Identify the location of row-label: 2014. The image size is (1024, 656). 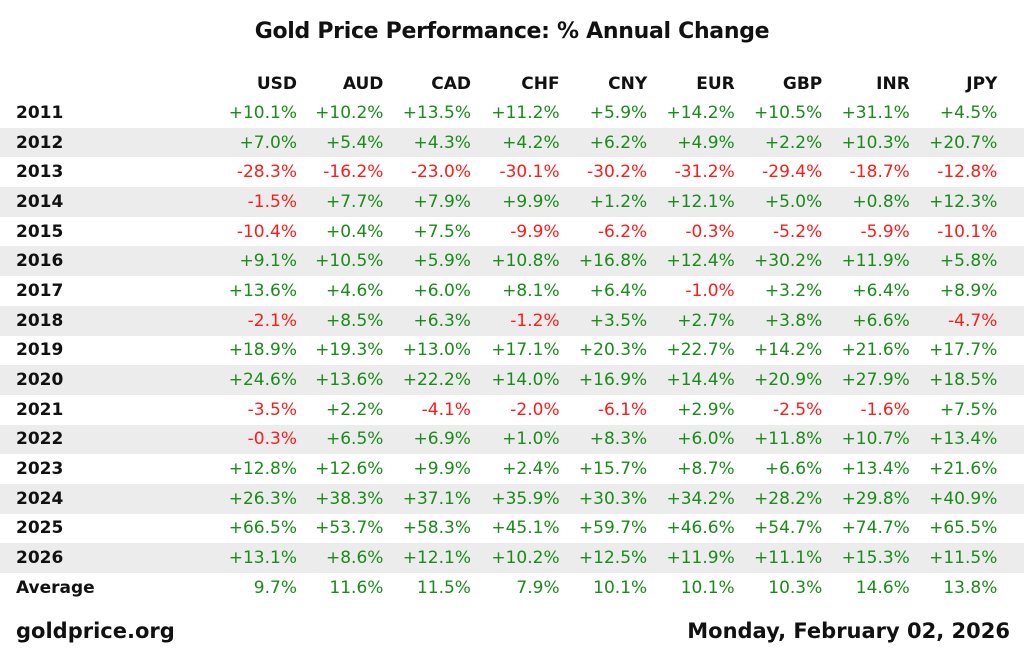
(70, 202).